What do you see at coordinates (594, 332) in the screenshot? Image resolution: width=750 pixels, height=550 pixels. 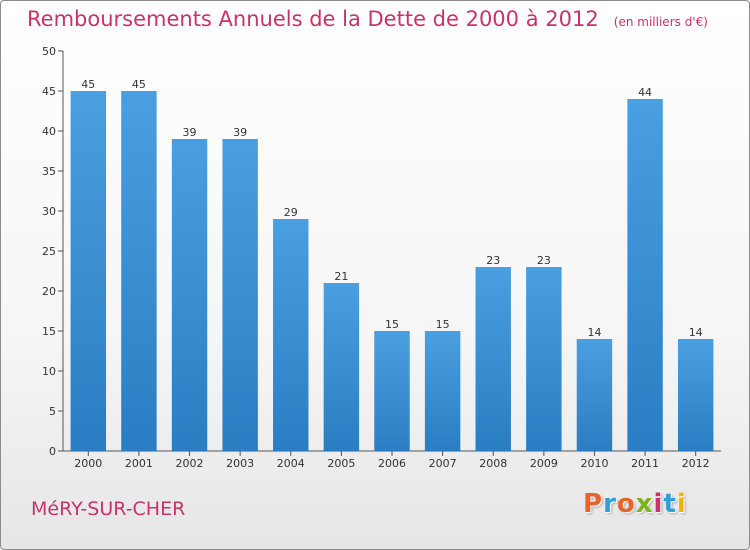 I see `value-label-2010: 14` at bounding box center [594, 332].